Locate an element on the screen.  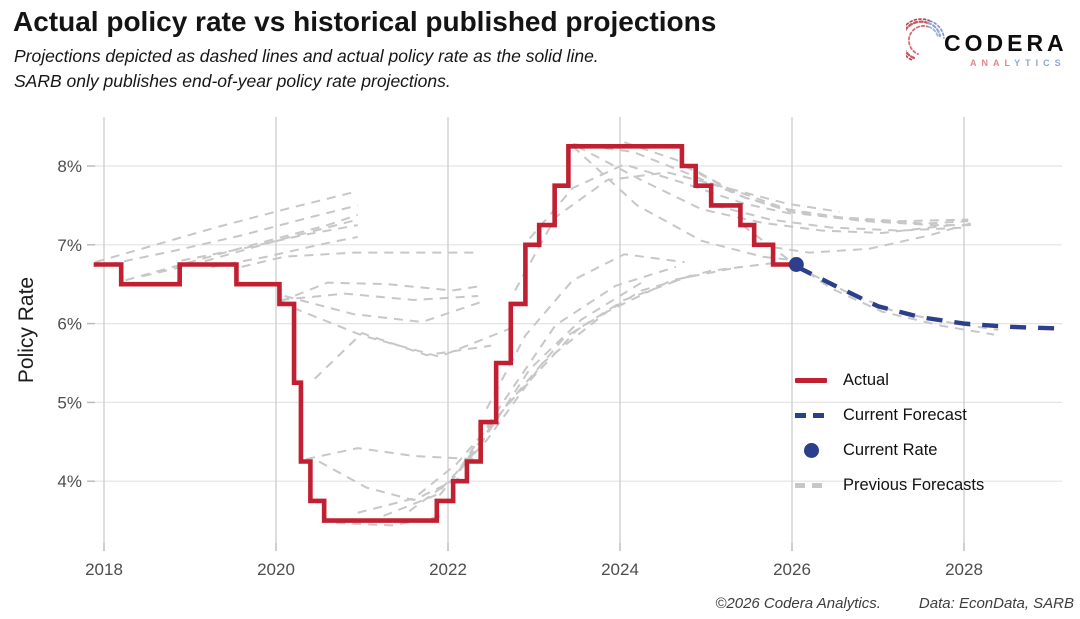
y-tick-label: 5% is located at coordinates (69, 402).